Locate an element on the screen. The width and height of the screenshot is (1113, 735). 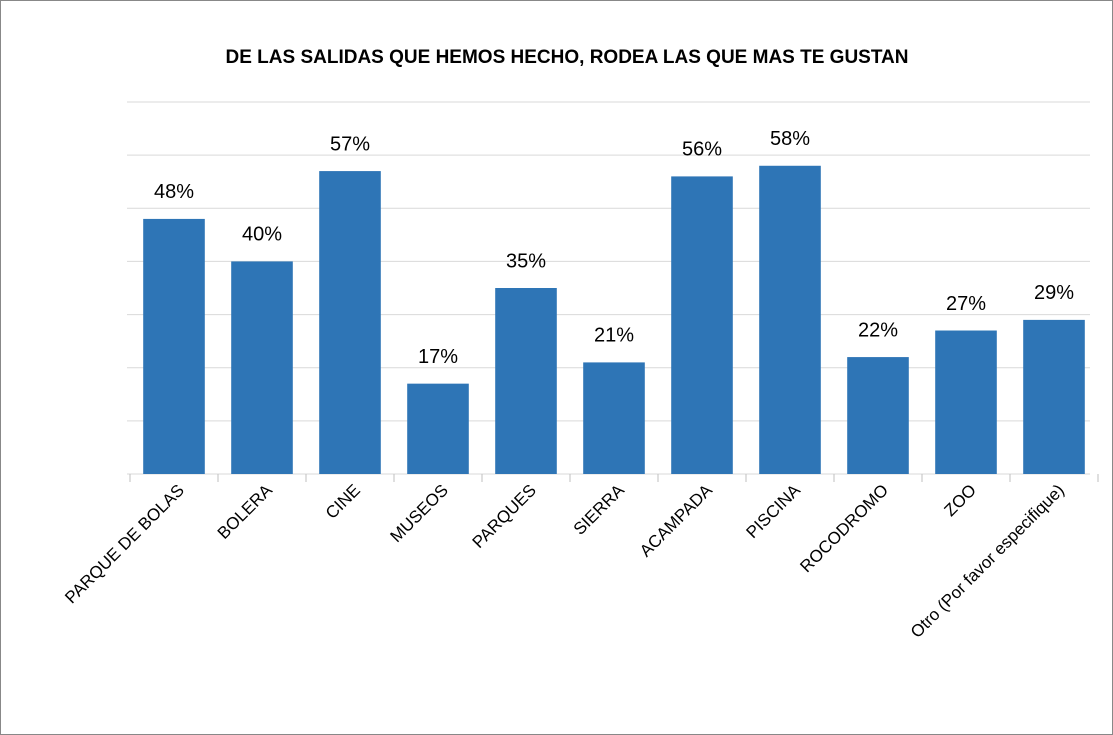
data-label: 17% is located at coordinates (438, 357).